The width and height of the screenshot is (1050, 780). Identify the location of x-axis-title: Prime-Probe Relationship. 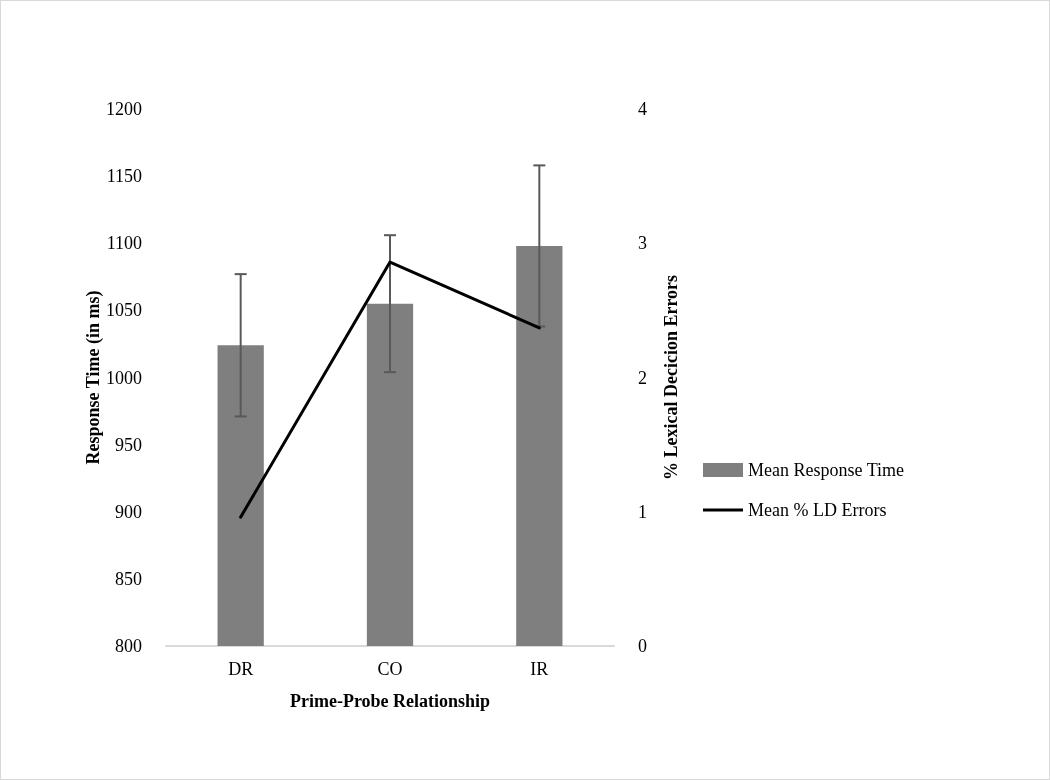
(390, 701).